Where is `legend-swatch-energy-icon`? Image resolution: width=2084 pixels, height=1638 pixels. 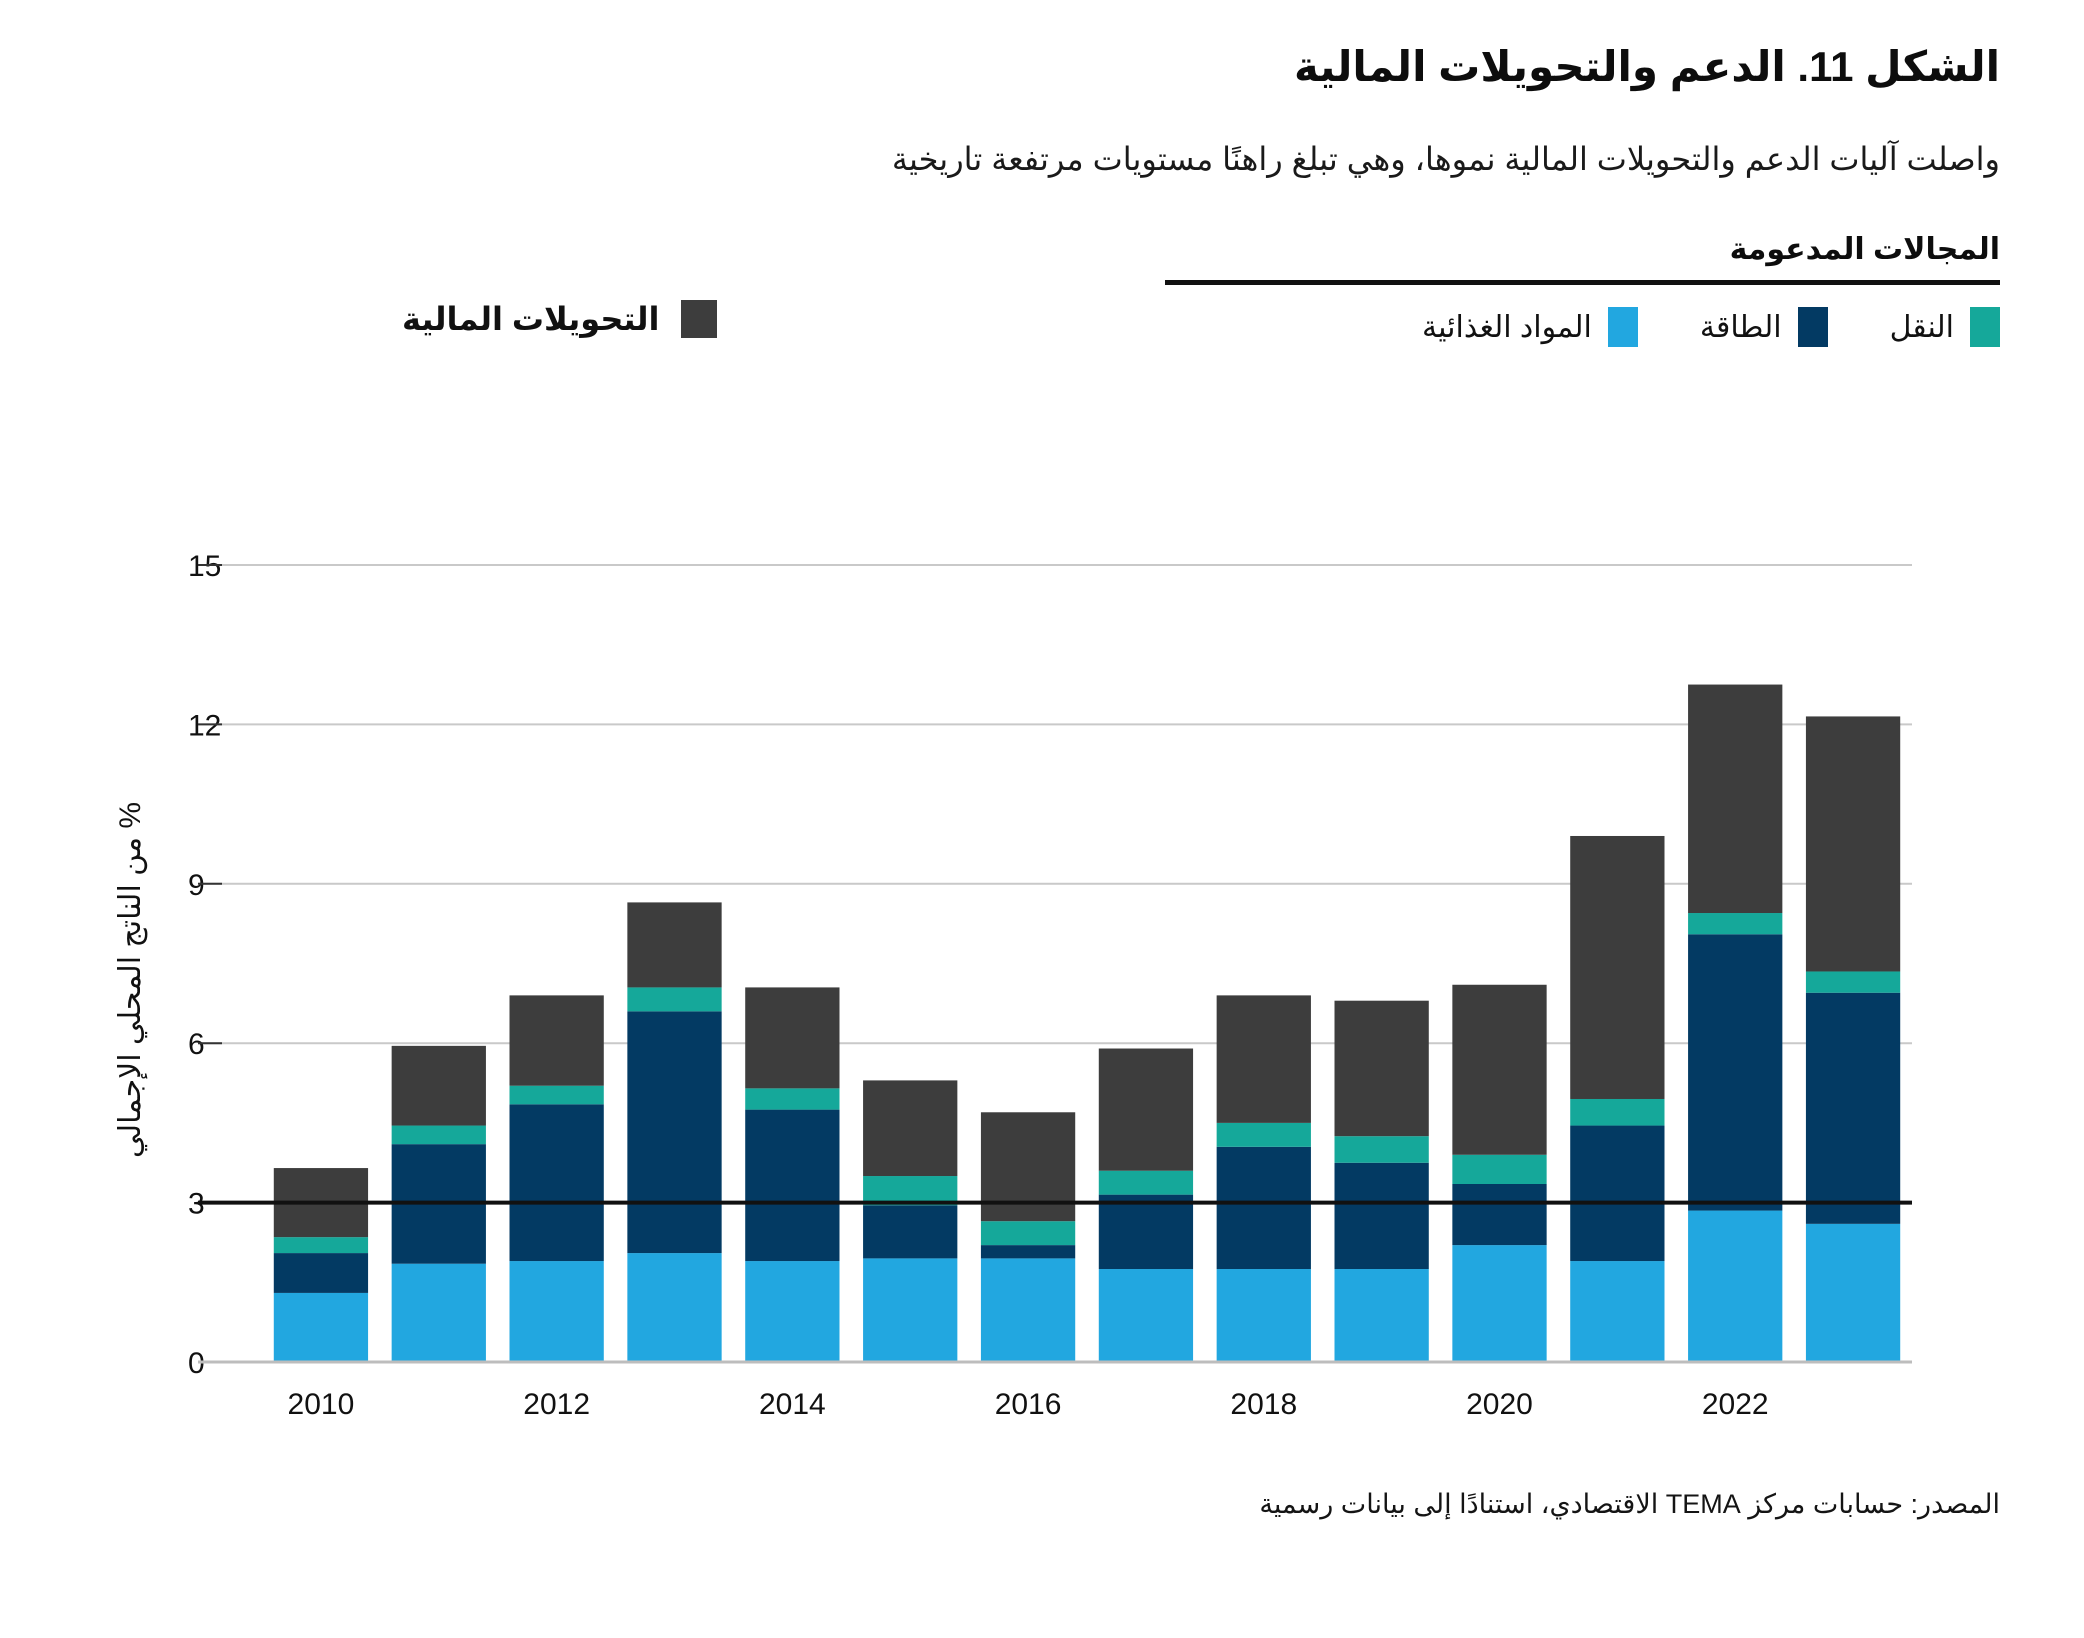
legend-swatch-energy-icon is located at coordinates (1812, 327).